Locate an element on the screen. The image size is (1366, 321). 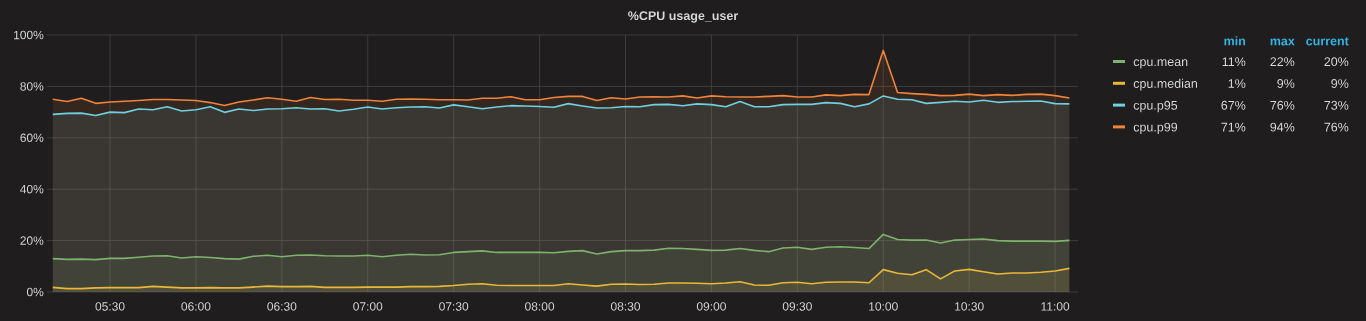
text: 1% is located at coordinates (1237, 83).